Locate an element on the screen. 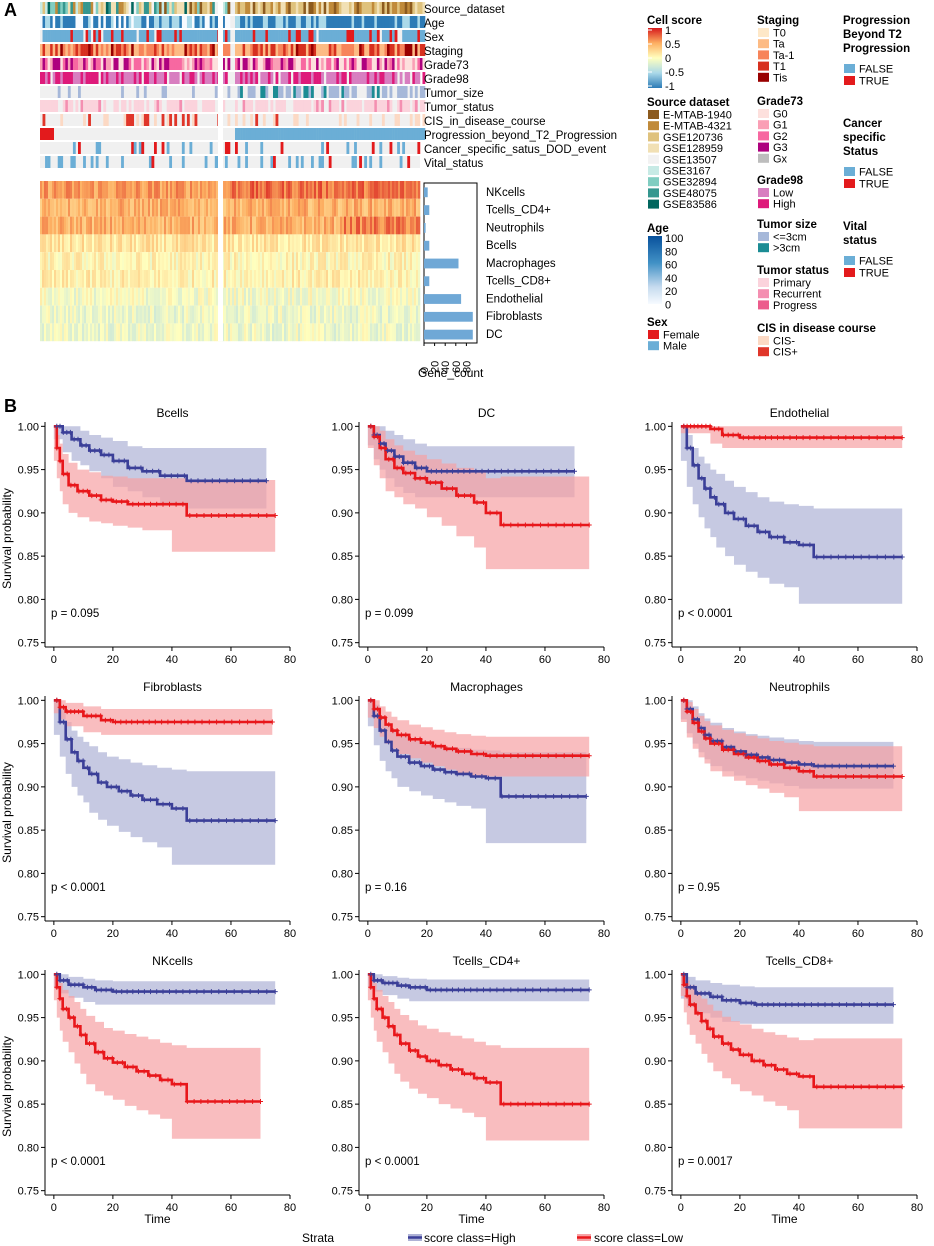  source-dataset-legend-swatch is located at coordinates (653, 126).